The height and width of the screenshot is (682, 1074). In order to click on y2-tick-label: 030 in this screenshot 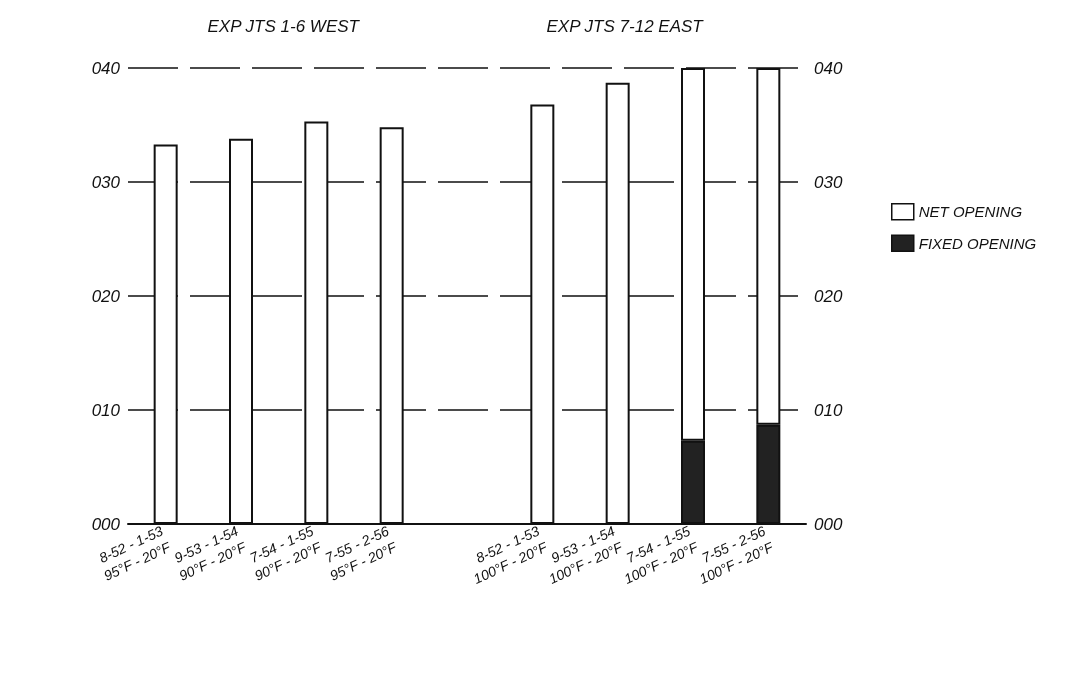, I will do `click(828, 182)`.